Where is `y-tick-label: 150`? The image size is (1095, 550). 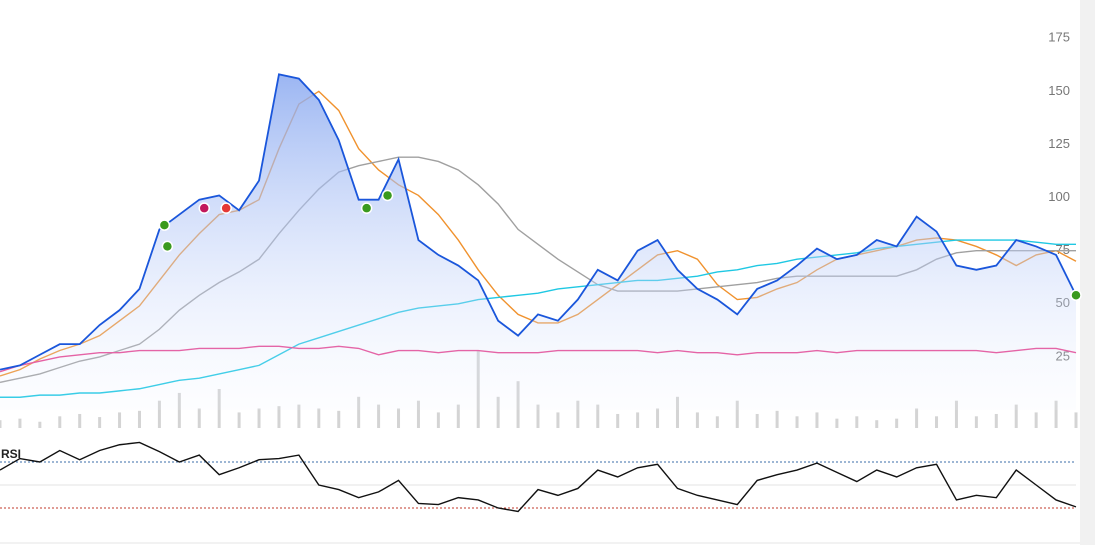 y-tick-label: 150 is located at coordinates (1059, 90).